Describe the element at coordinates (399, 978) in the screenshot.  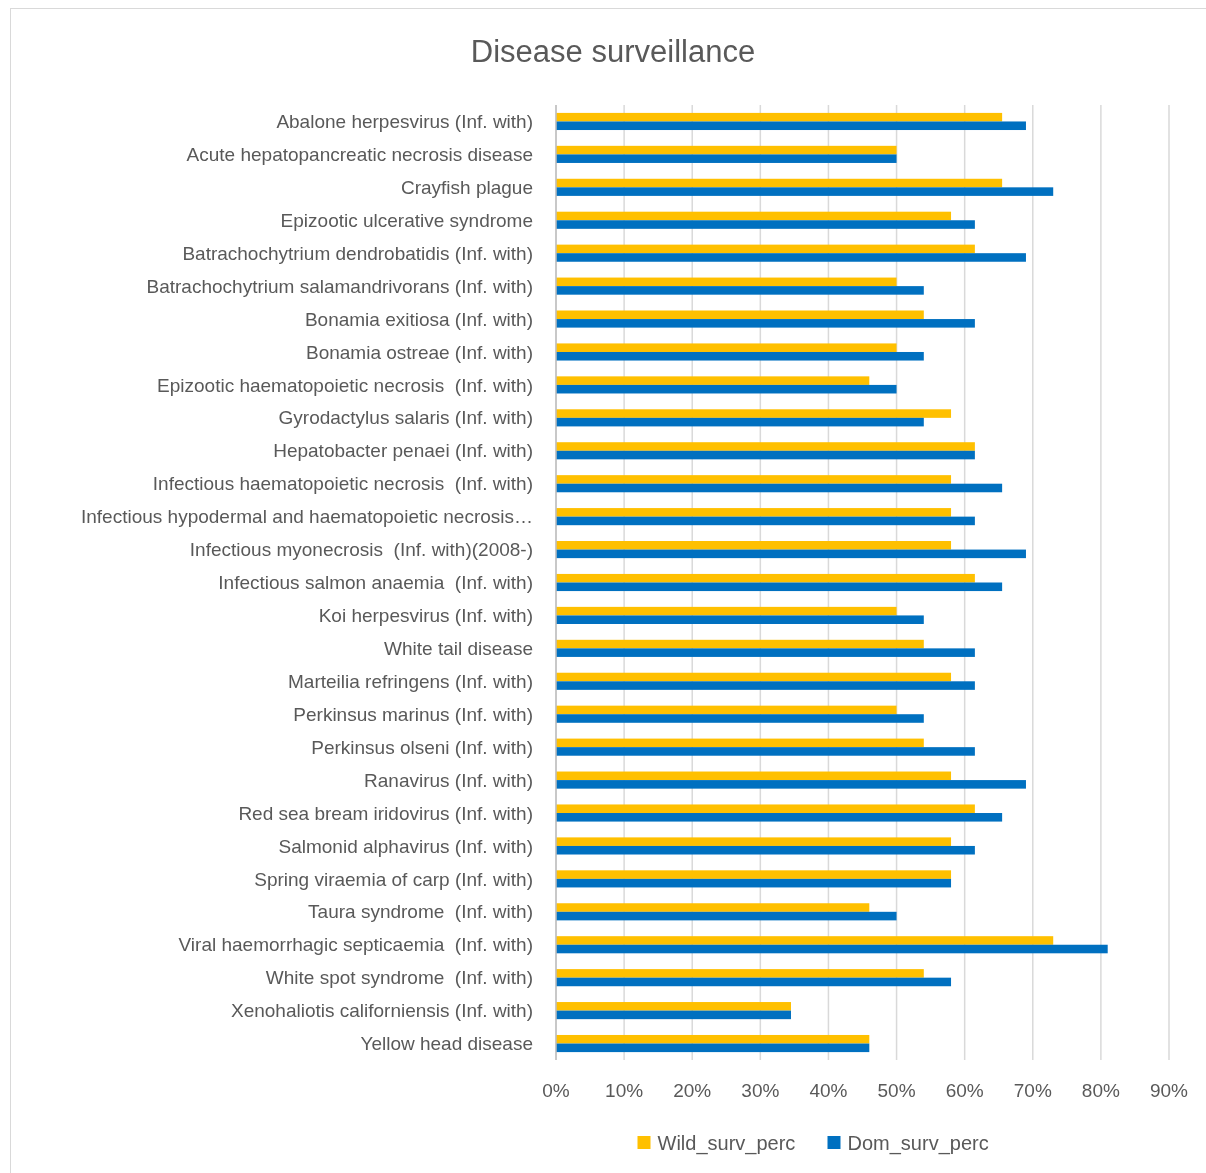
I see `y-tick-label: White spot syndrome (Inf. with)` at that location.